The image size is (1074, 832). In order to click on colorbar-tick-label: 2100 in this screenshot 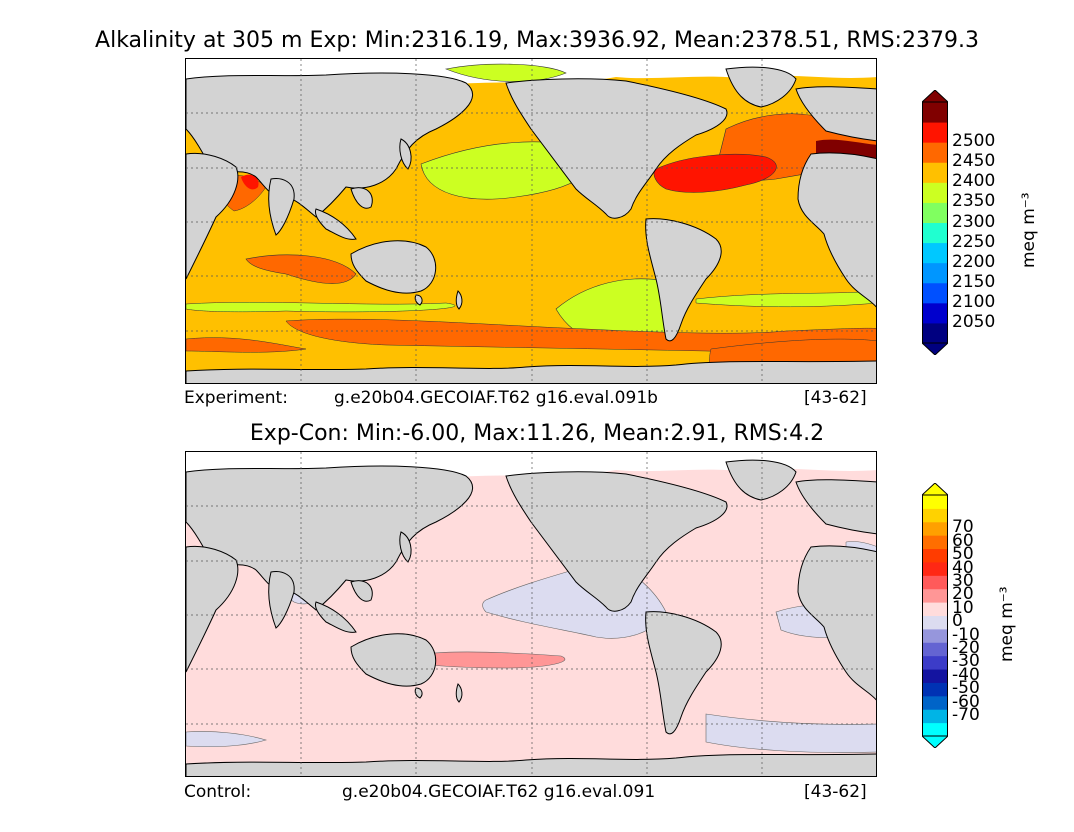, I will do `click(974, 301)`.